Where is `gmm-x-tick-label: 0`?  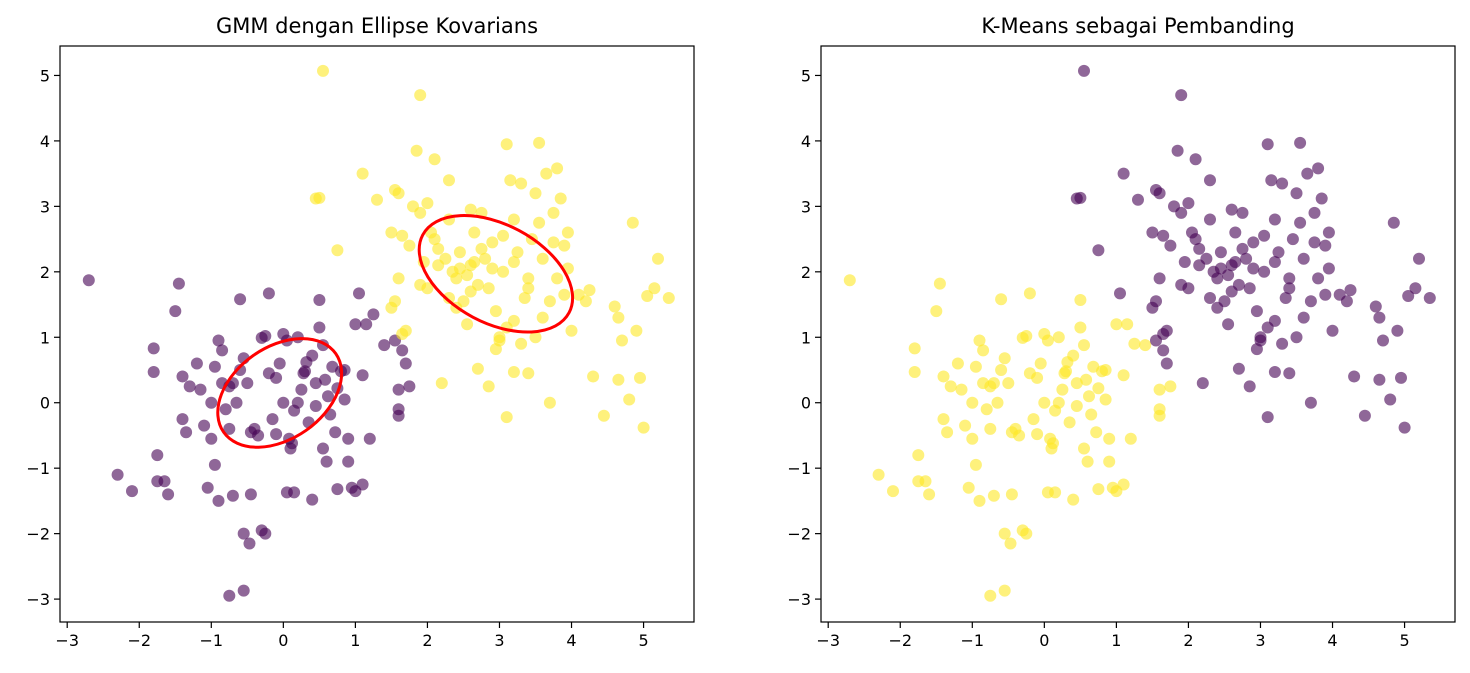 gmm-x-tick-label: 0 is located at coordinates (283, 640).